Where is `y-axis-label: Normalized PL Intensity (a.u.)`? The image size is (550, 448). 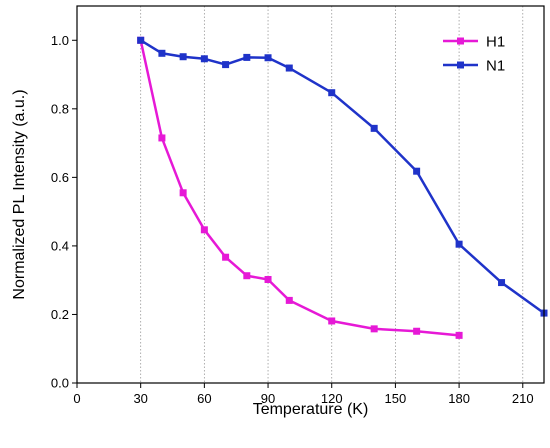 y-axis-label: Normalized PL Intensity (a.u.) is located at coordinates (19, 194).